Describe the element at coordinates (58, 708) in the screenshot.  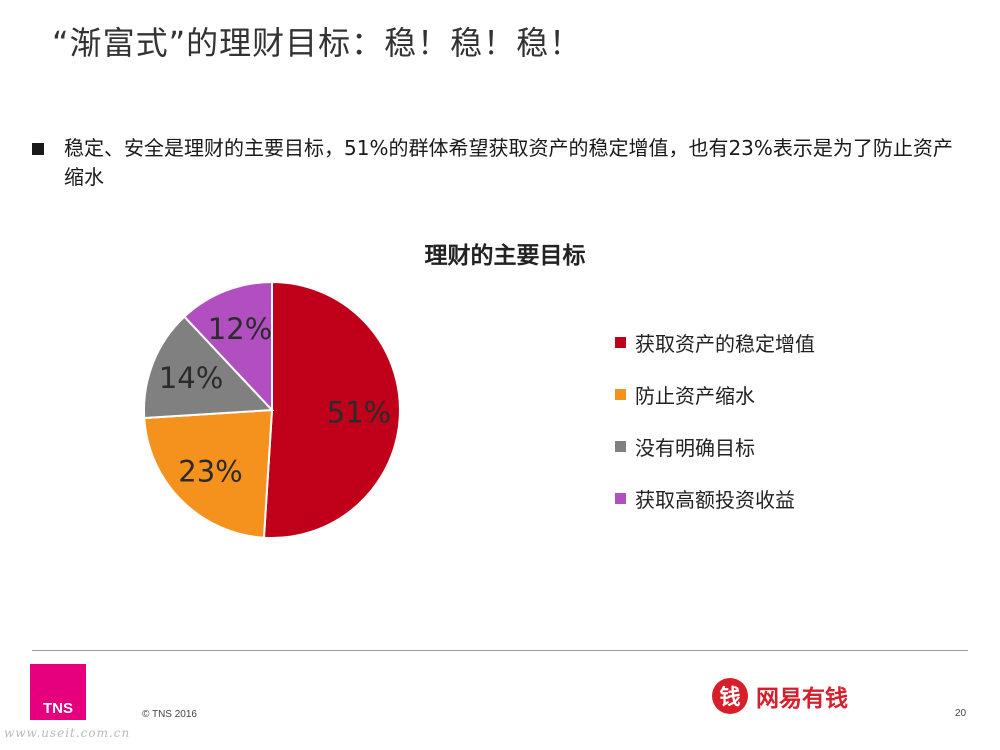
I see `tns-logo-text: TNS` at that location.